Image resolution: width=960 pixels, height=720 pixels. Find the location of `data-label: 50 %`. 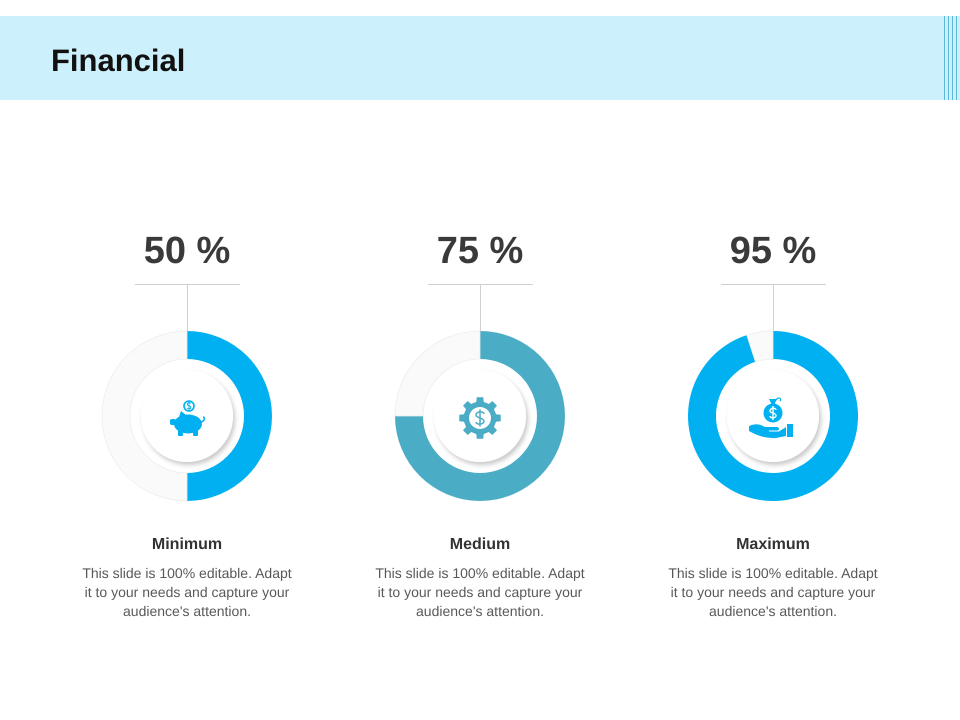

data-label: 50 % is located at coordinates (187, 251).